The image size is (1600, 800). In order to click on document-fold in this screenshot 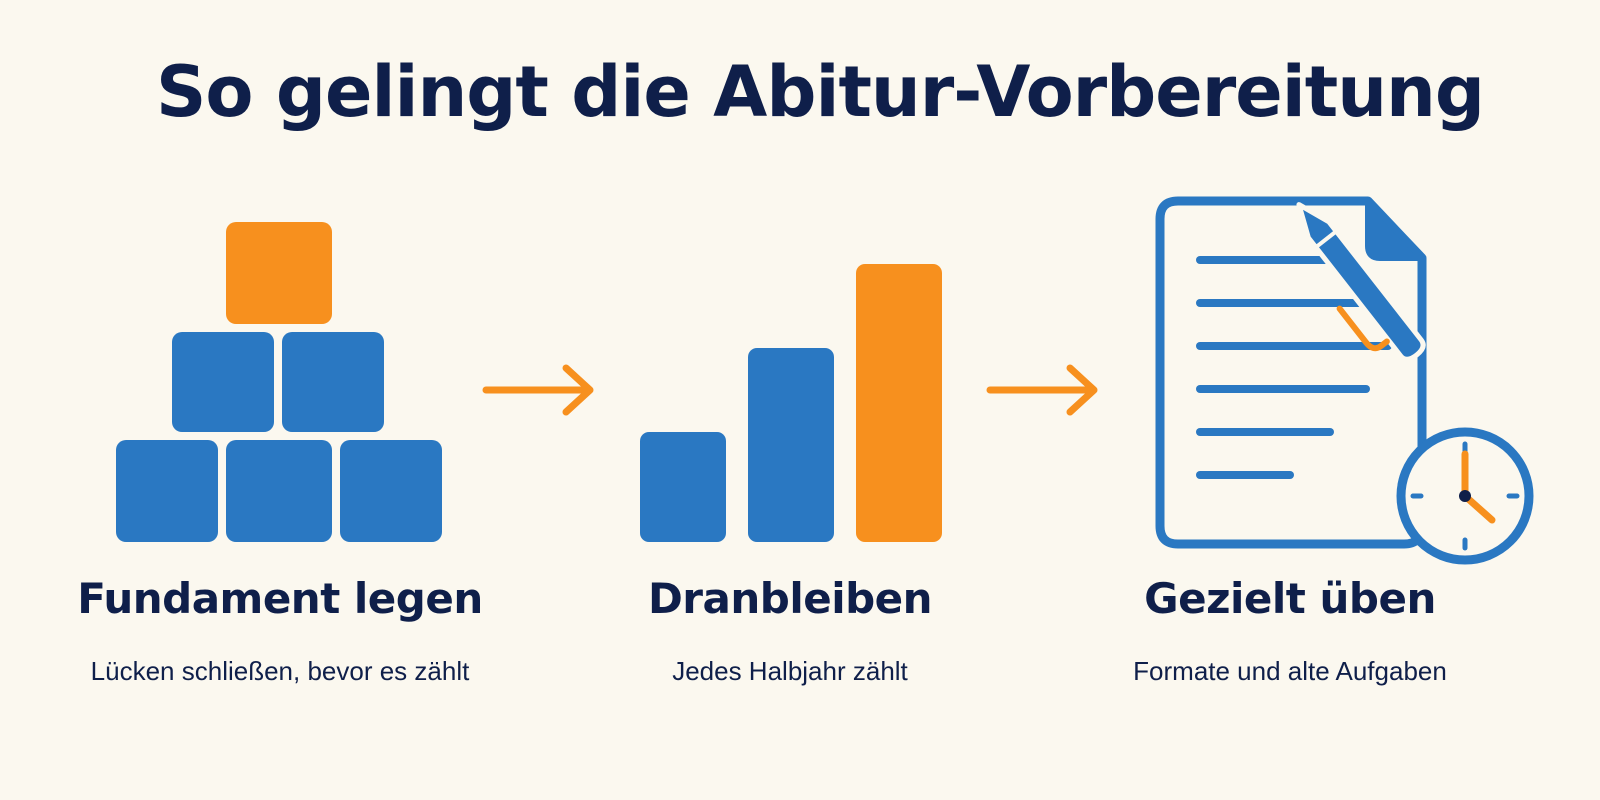, I will do `click(1395, 229)`.